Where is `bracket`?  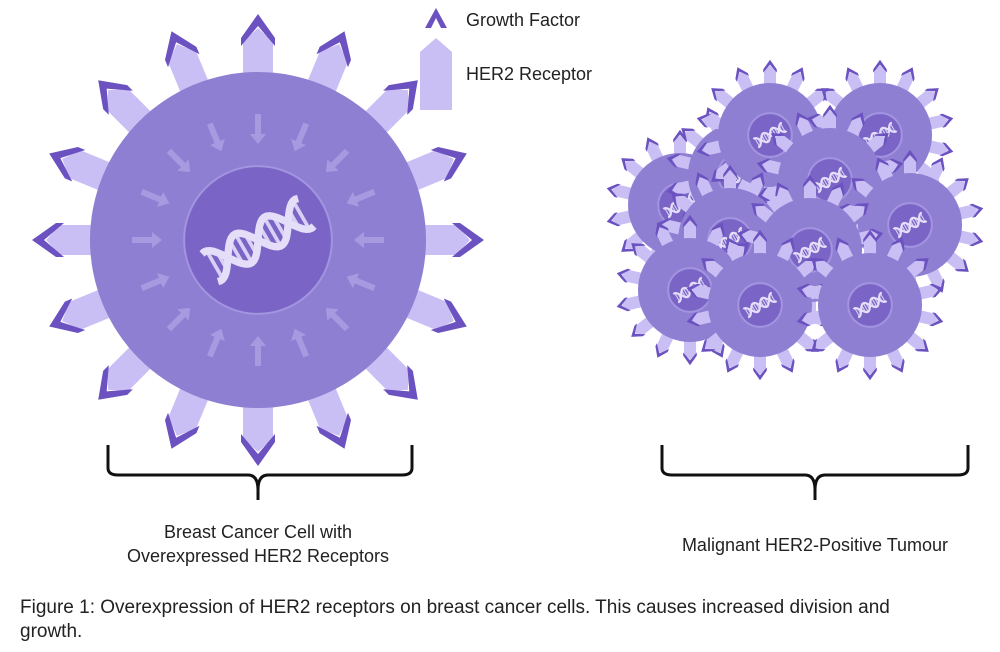 bracket is located at coordinates (260, 472).